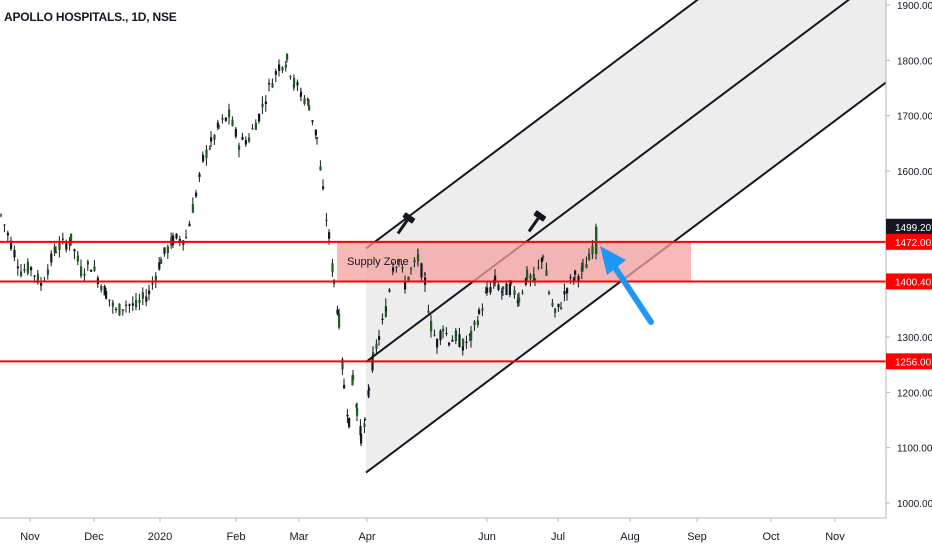 This screenshot has height=550, width=932. Describe the element at coordinates (613, 260) in the screenshot. I see `arrow-head` at that location.